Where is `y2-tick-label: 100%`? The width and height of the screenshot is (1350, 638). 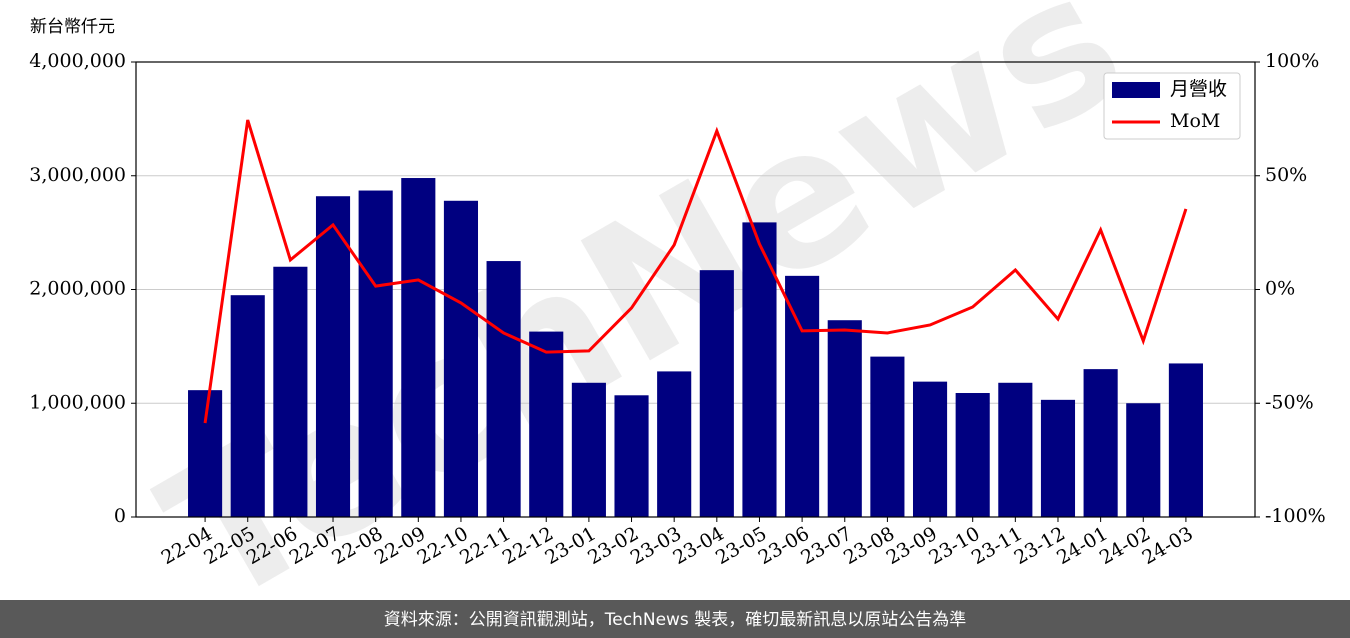 y2-tick-label: 100% is located at coordinates (1292, 61).